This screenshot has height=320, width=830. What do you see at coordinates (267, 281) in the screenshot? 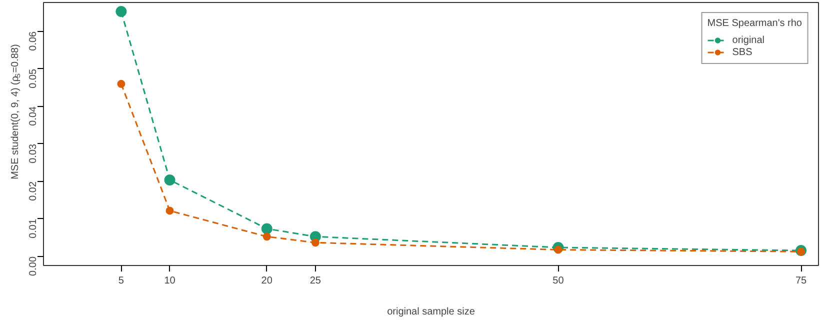
I see `x-tick-label: 20` at bounding box center [267, 281].